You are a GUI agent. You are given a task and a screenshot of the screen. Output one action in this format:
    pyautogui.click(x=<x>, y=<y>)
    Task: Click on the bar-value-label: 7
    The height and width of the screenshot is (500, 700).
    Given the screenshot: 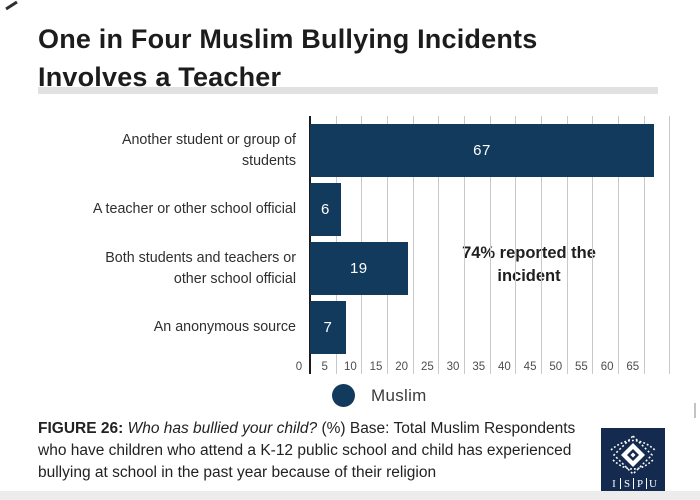 What is the action you would take?
    pyautogui.click(x=328, y=327)
    